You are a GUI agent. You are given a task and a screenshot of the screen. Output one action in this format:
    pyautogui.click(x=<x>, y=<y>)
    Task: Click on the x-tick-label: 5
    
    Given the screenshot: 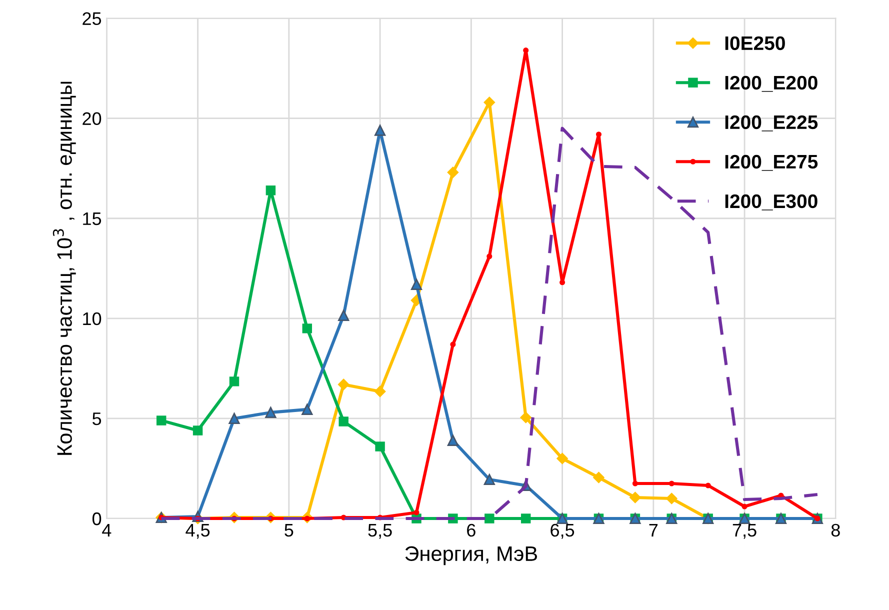 What is the action you would take?
    pyautogui.click(x=289, y=530)
    